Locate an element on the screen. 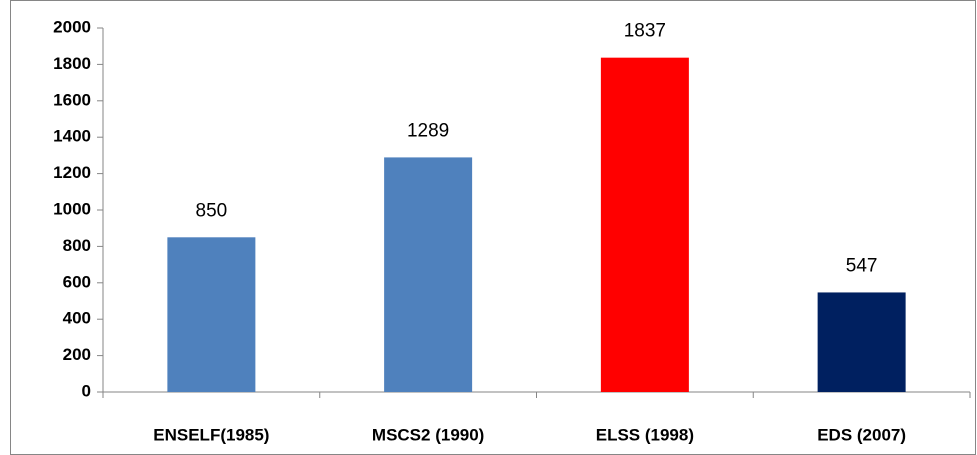 The width and height of the screenshot is (977, 455). y-tick-label: 2000 is located at coordinates (72, 26).